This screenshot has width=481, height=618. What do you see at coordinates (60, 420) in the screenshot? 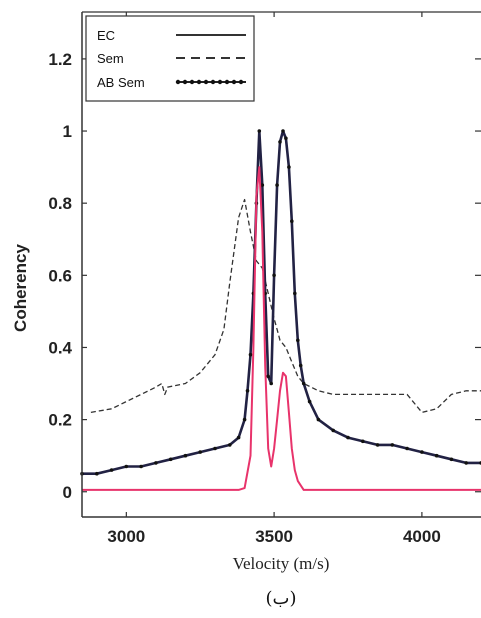
I see `y-tick-label: 0.2` at bounding box center [60, 420].